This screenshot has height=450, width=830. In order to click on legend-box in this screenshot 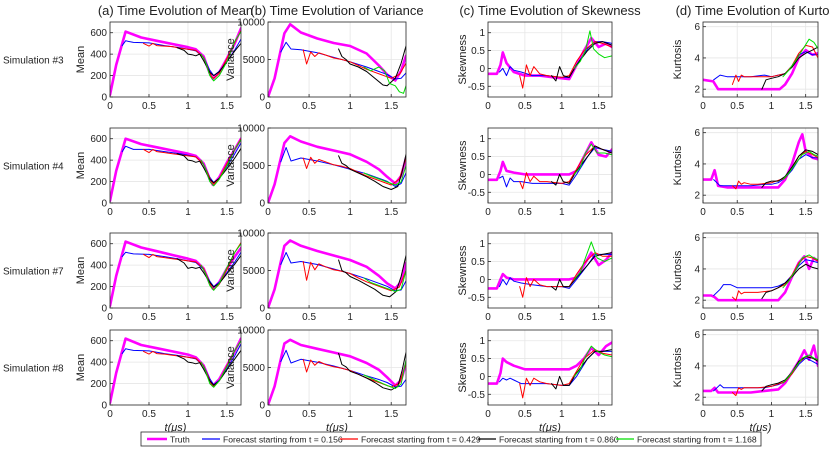, I will do `click(451, 439)`.